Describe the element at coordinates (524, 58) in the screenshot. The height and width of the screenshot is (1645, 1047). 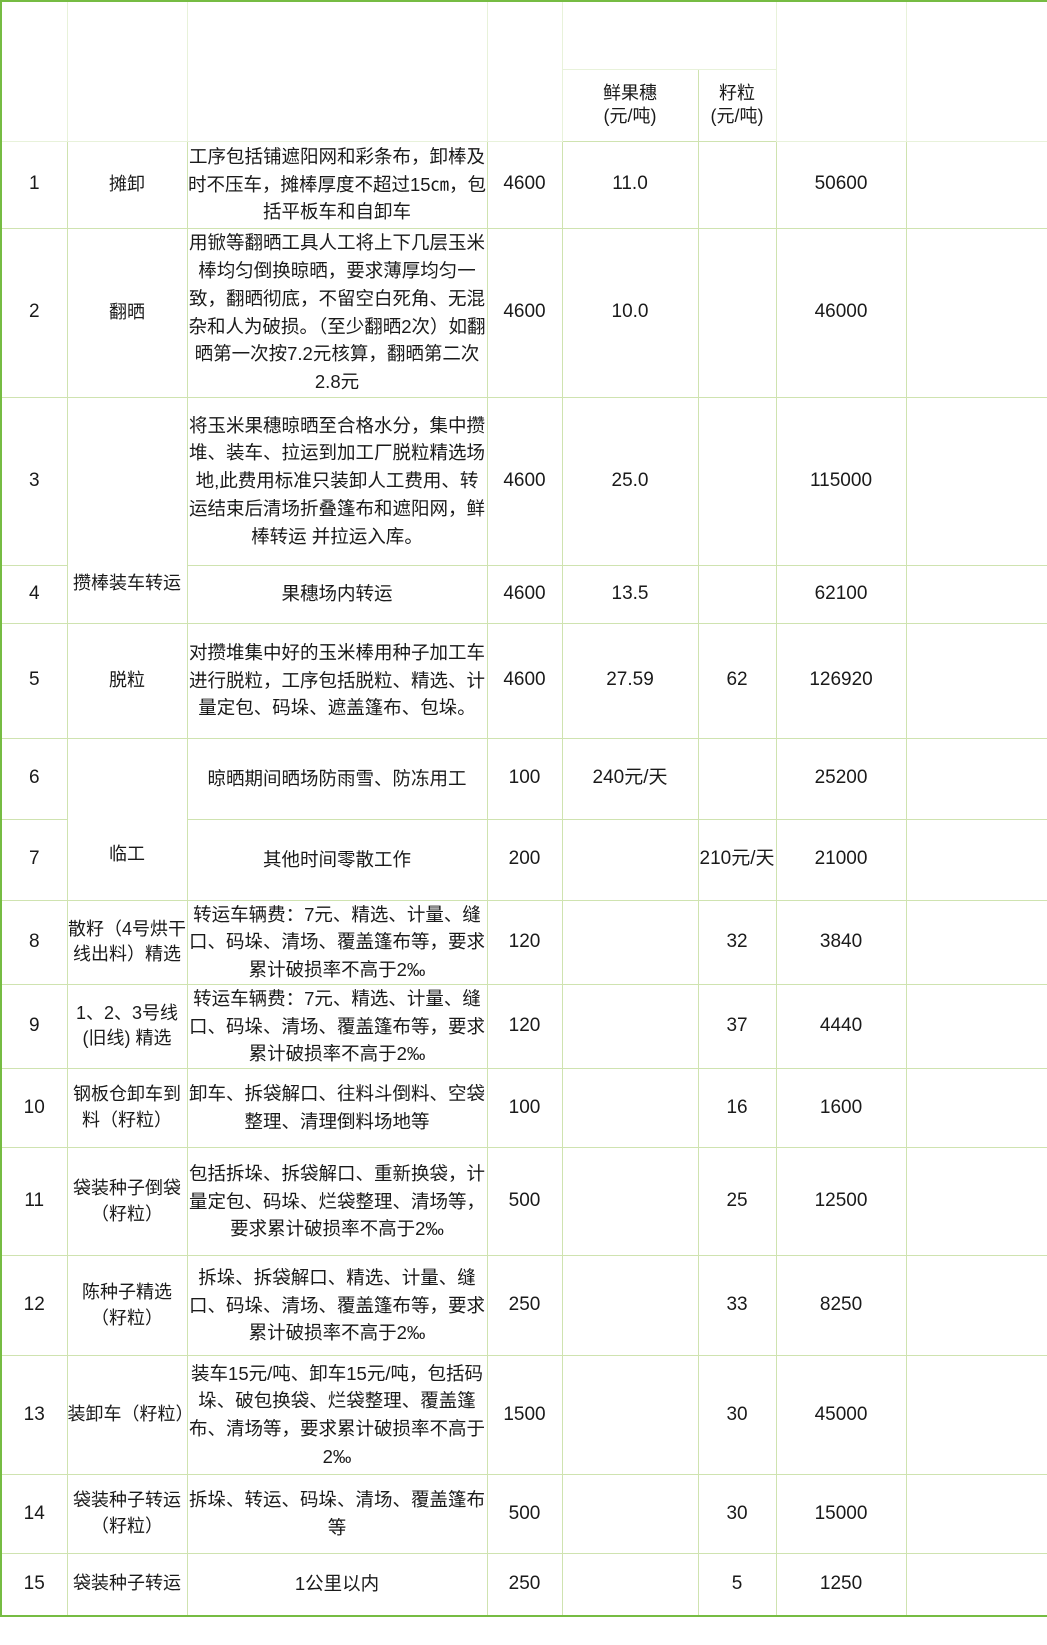
I see `col-header-quantity-line1: 数量` at that location.